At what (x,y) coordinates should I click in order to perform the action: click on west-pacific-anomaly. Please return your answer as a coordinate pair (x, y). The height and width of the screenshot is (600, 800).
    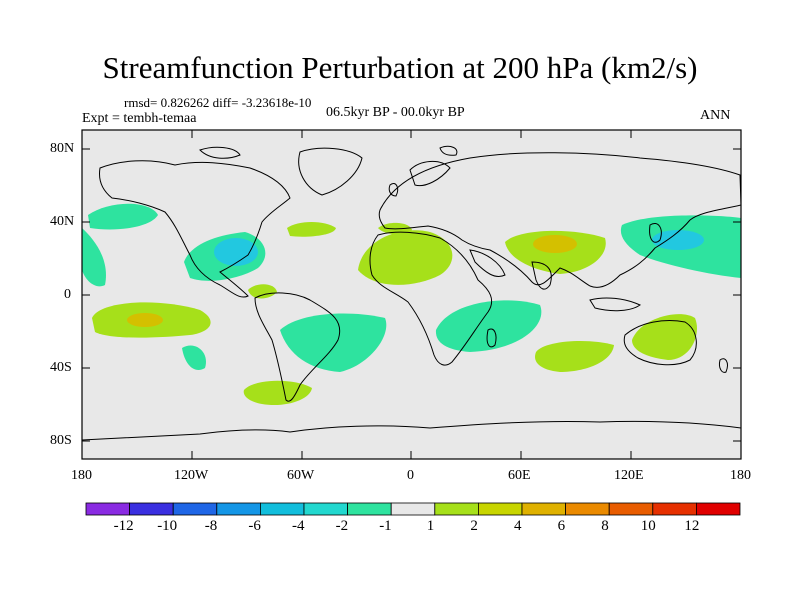
    Looking at the image, I should click on (194, 357).